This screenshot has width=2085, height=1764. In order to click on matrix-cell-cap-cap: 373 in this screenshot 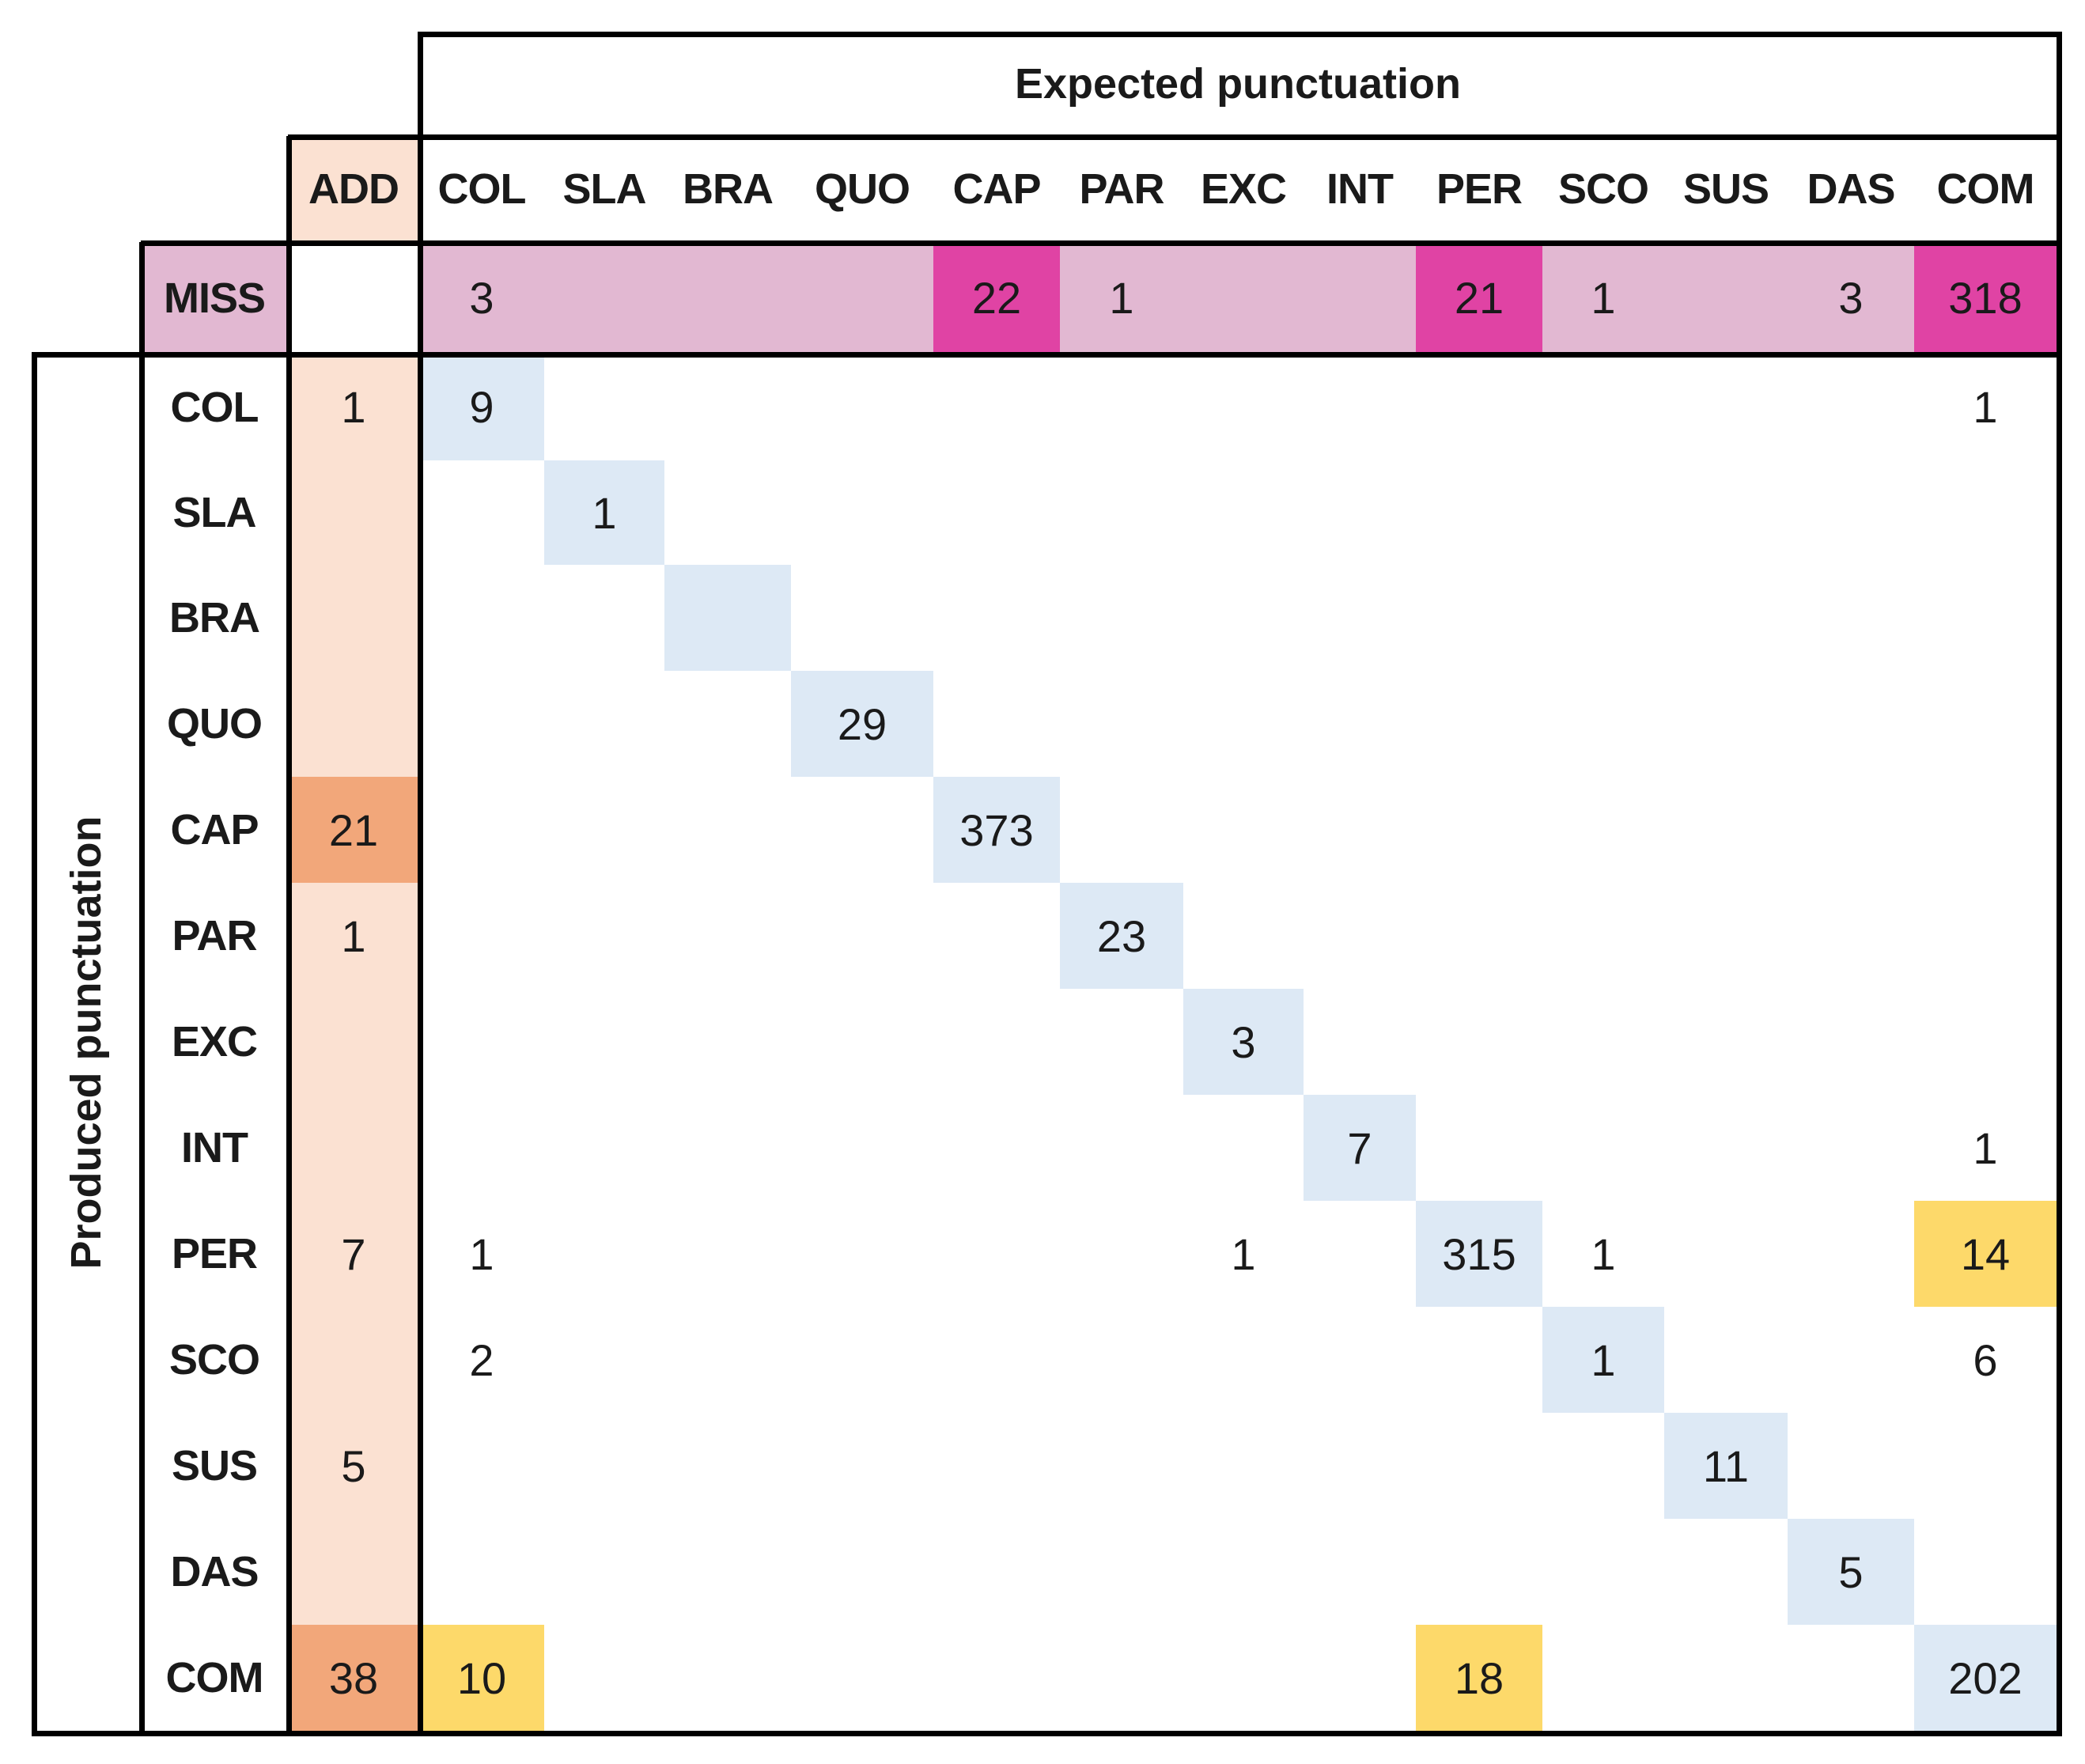, I will do `click(996, 830)`.